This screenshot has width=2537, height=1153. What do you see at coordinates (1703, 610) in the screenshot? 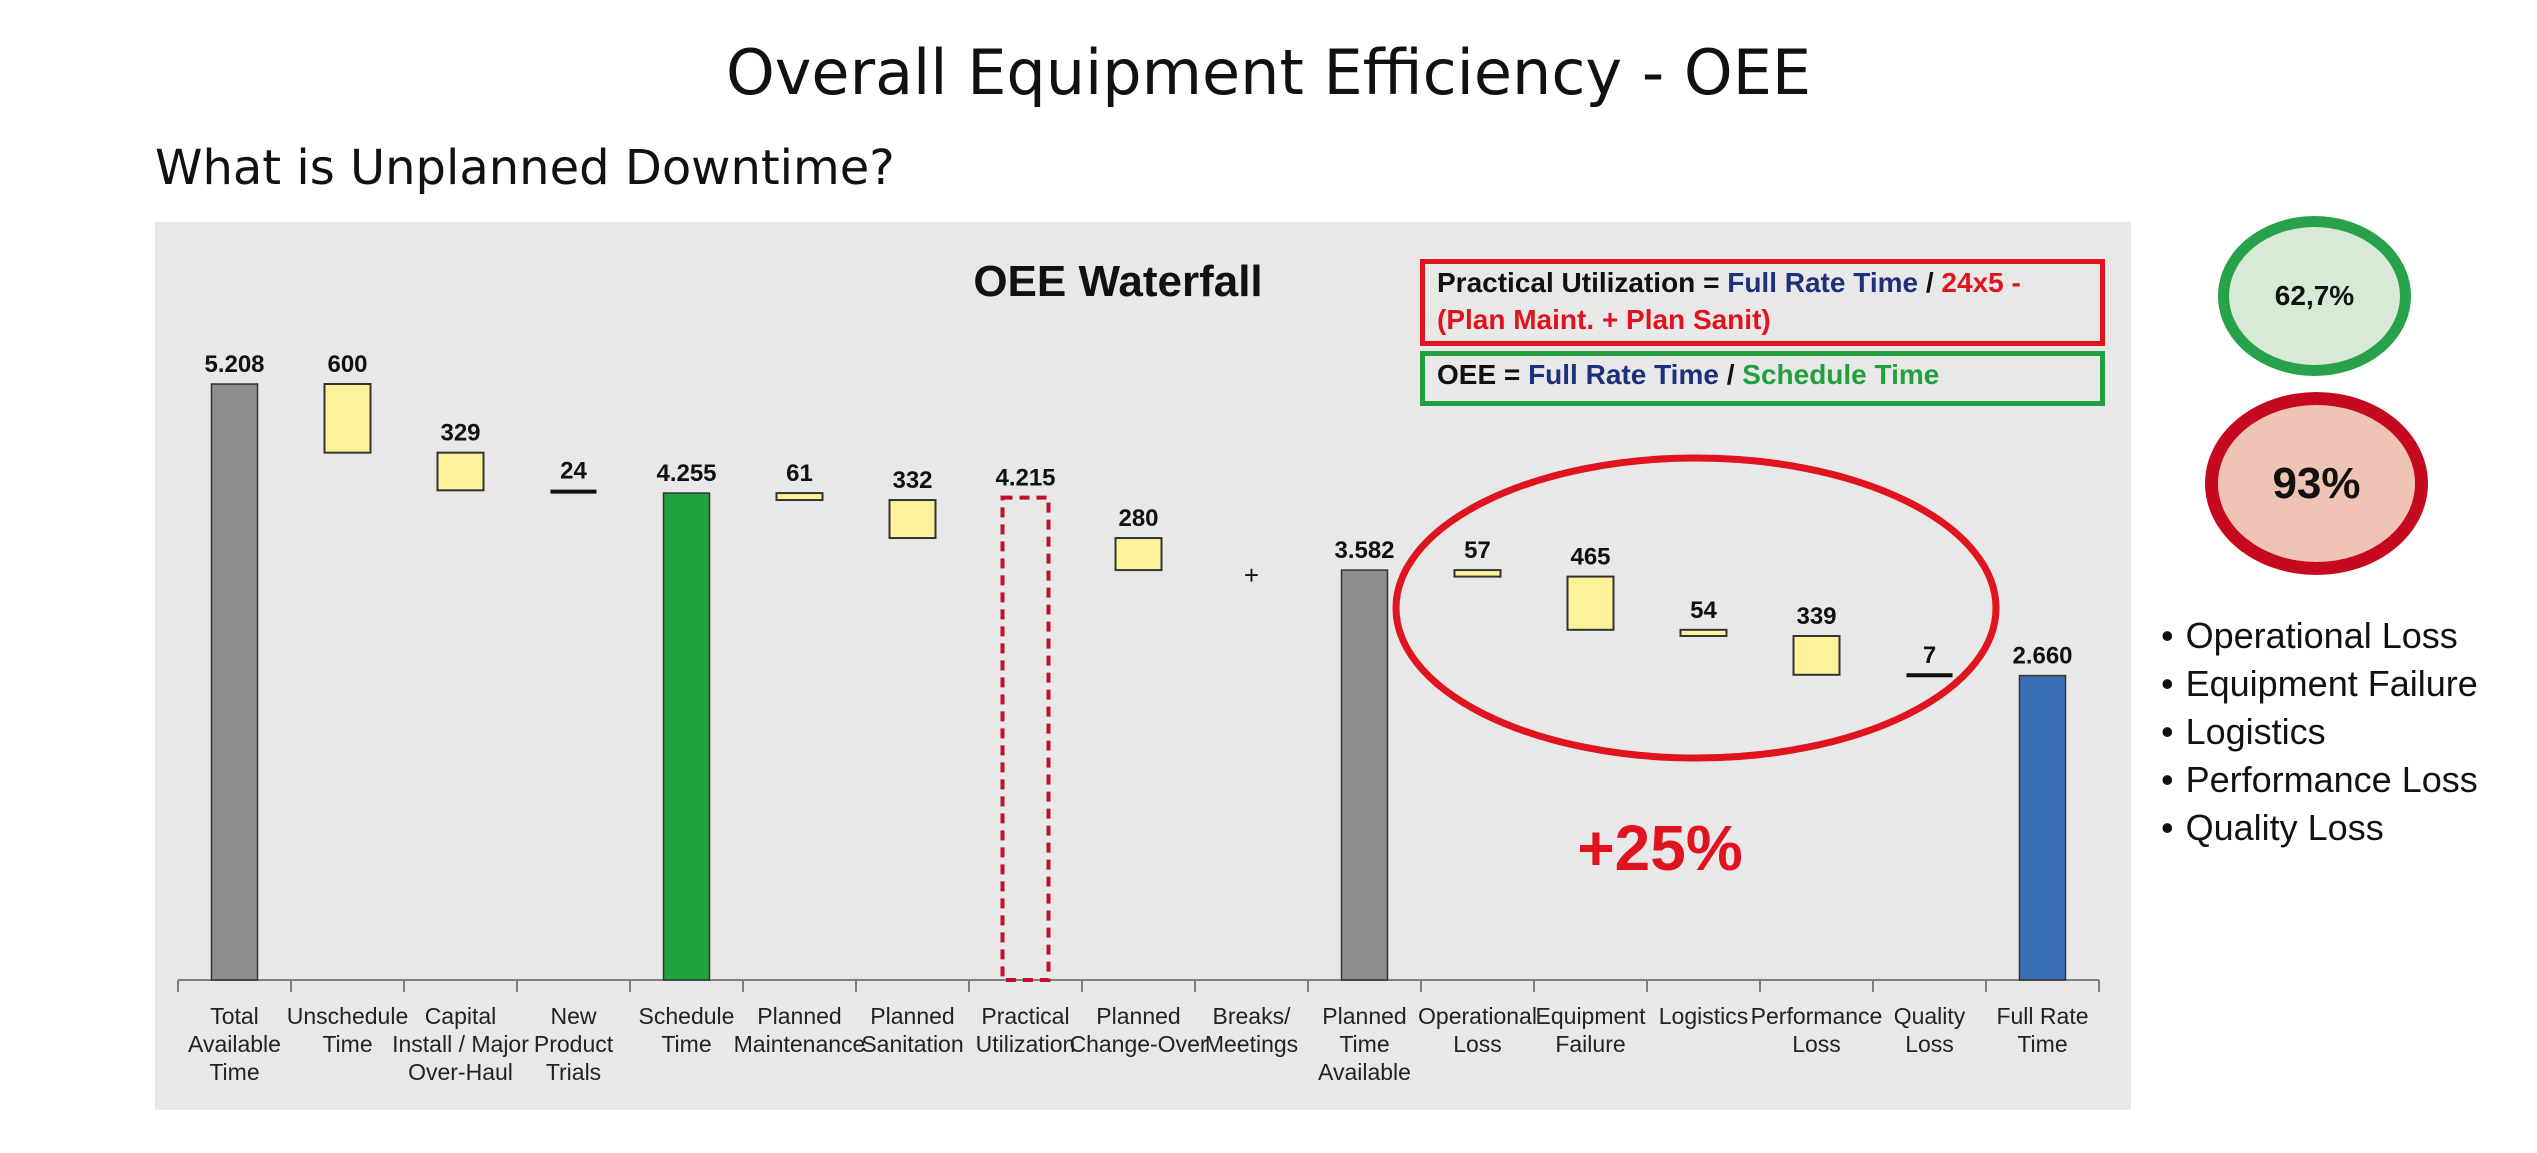
I see `data-label: 54` at bounding box center [1703, 610].